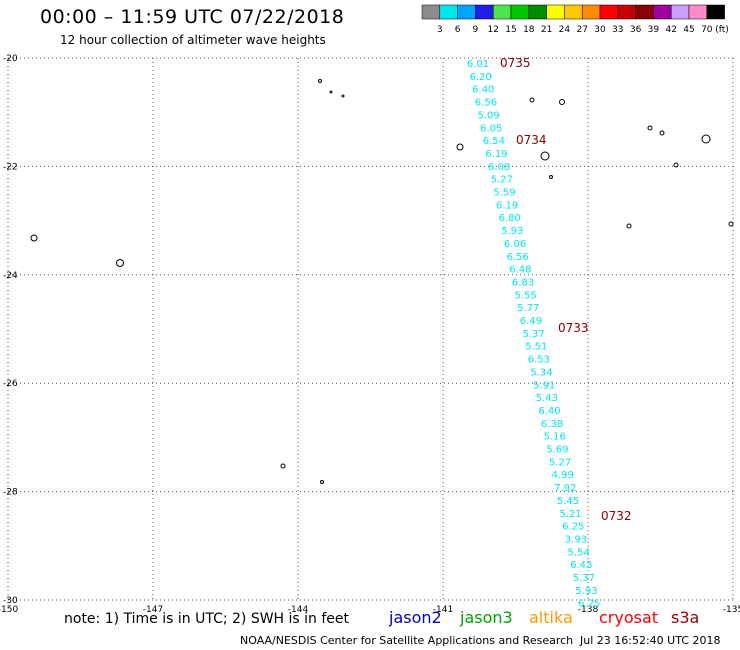  What do you see at coordinates (578, 552) in the screenshot?
I see `swh-value: 5.54` at bounding box center [578, 552].